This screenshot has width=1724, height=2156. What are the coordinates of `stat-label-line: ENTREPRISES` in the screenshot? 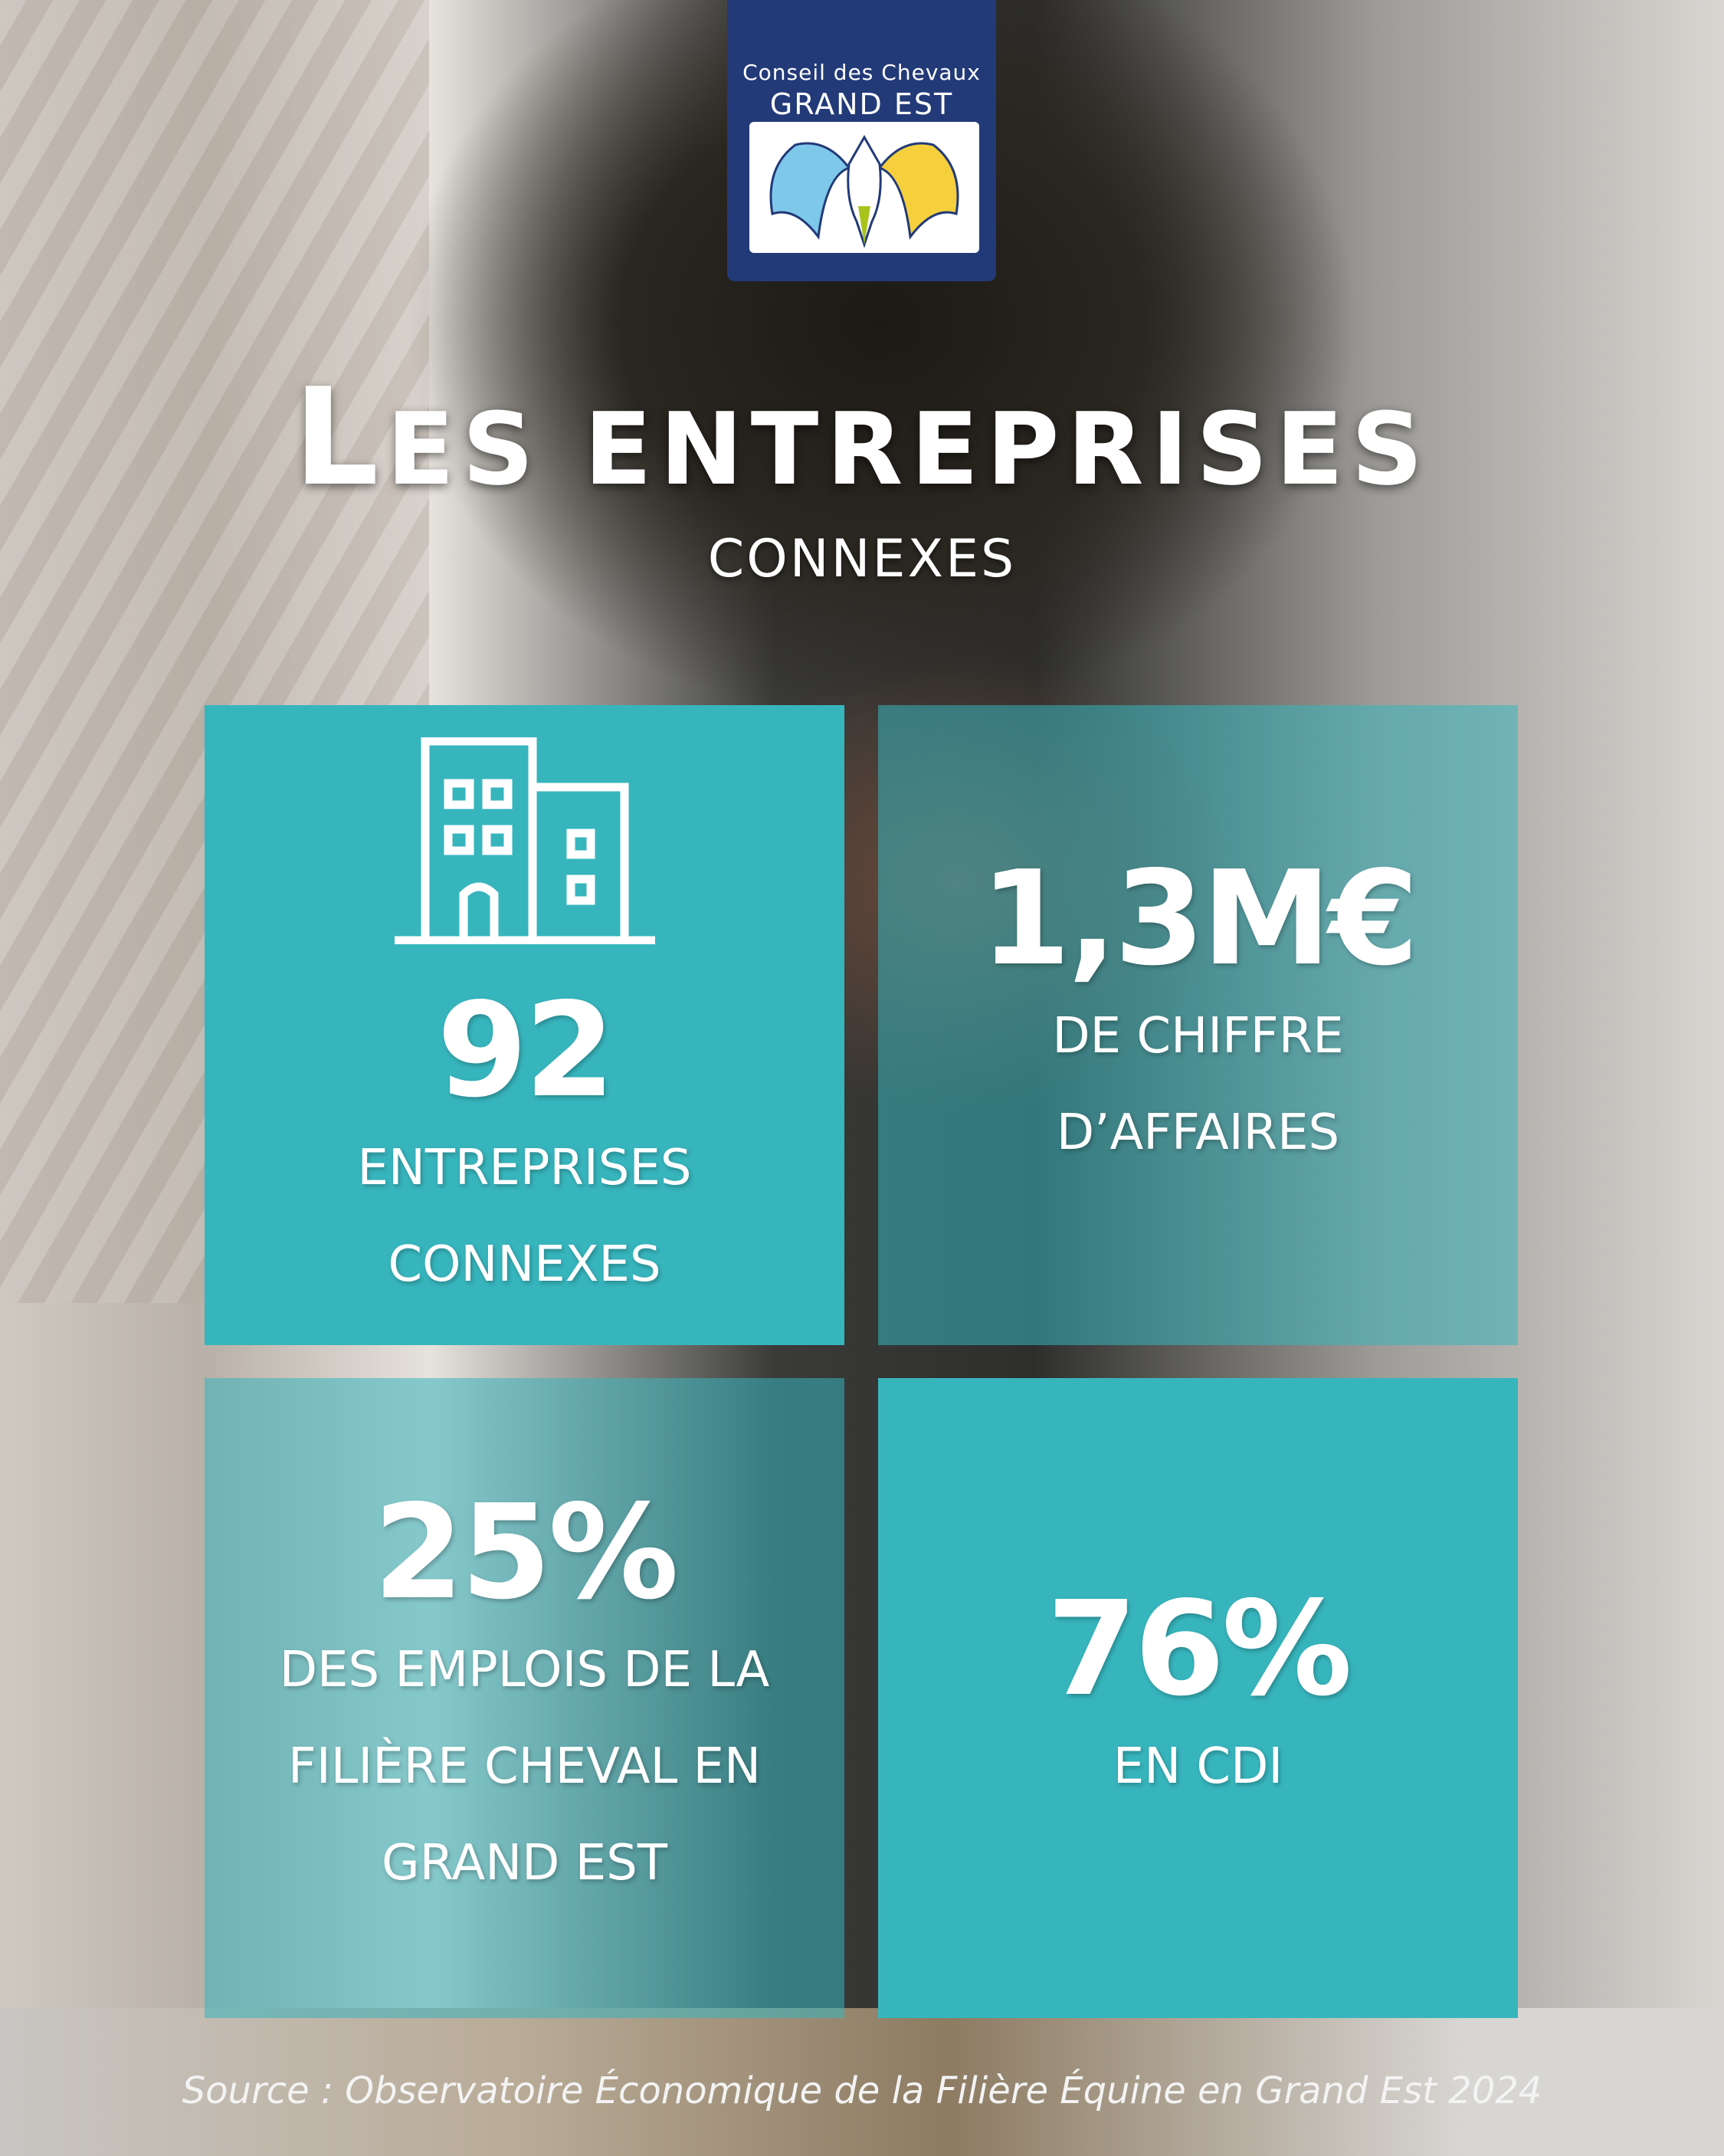 It's located at (524, 1168).